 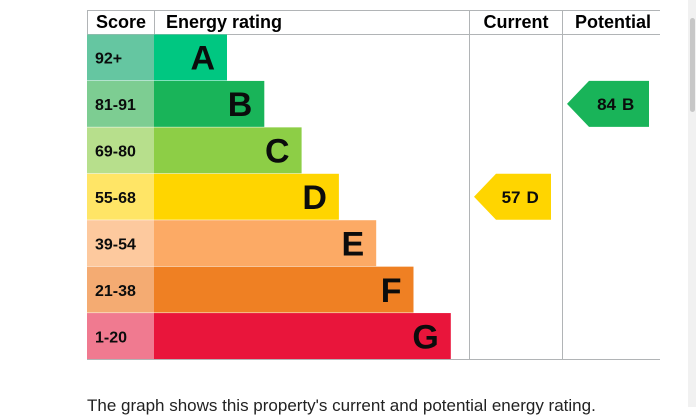 I want to click on band-g: 1-20 G, so click(x=269, y=336).